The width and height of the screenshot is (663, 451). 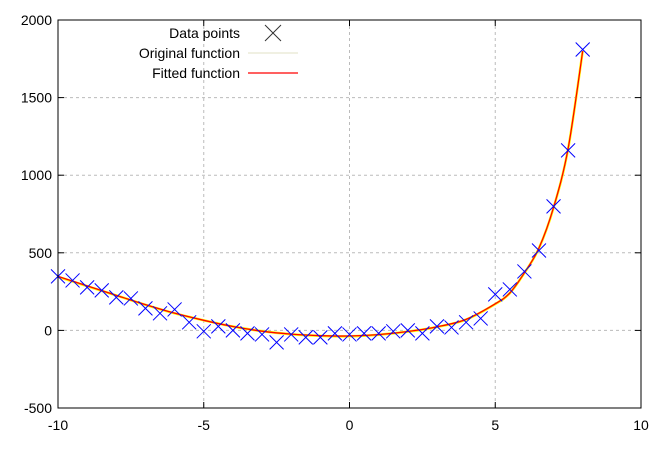 I want to click on x-tick-label: 0, so click(x=350, y=425).